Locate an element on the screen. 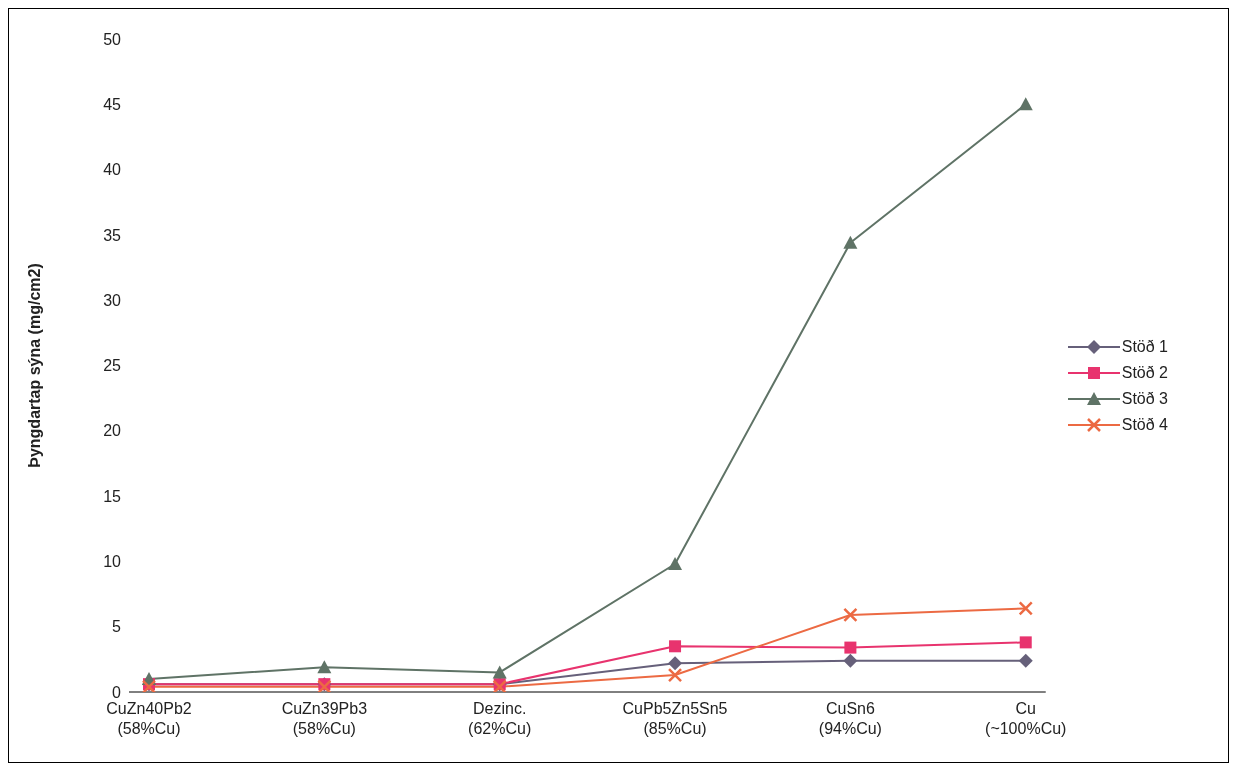  y-tick-label: 10 is located at coordinates (112, 562).